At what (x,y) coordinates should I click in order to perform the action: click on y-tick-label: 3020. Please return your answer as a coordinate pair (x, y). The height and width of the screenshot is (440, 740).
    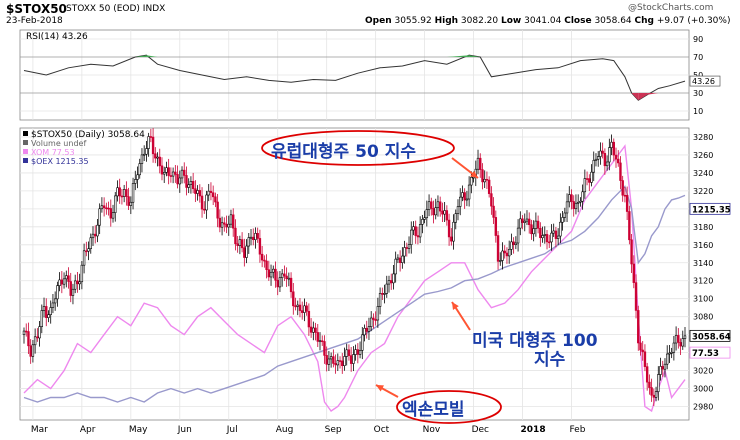
    Looking at the image, I should click on (703, 371).